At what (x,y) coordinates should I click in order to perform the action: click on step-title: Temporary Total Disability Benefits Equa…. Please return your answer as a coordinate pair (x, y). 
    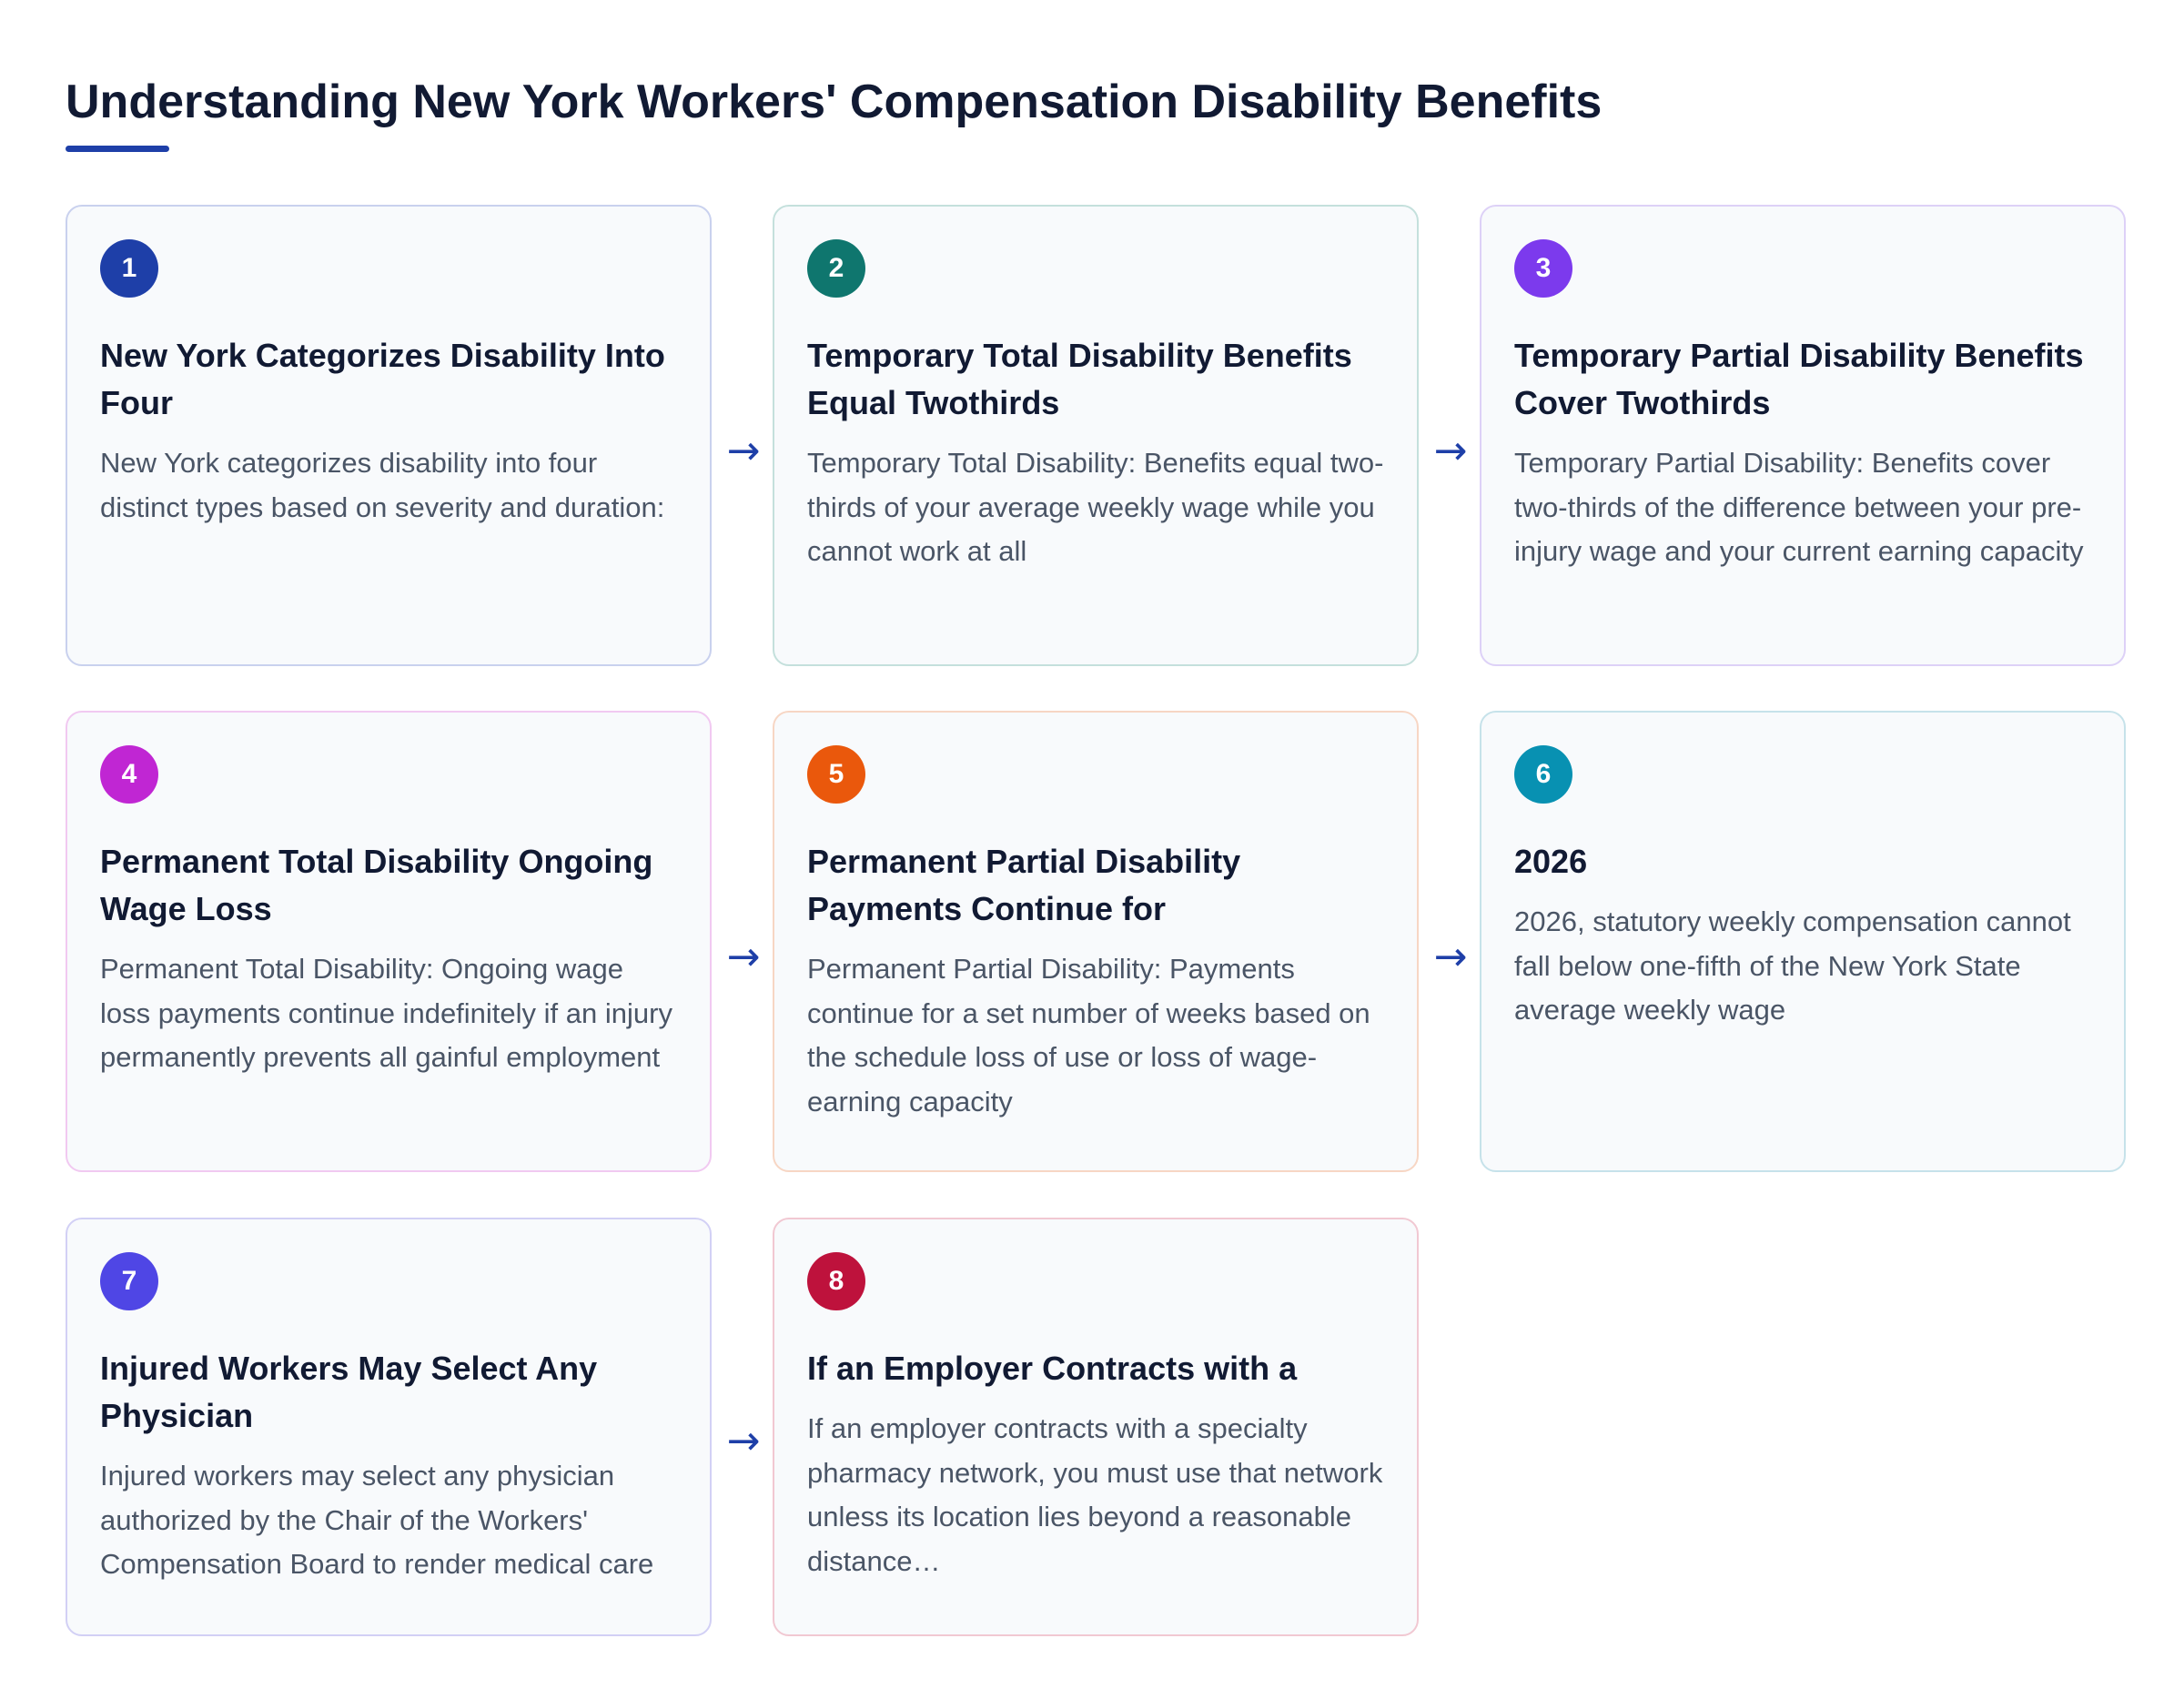
    Looking at the image, I should click on (1079, 379).